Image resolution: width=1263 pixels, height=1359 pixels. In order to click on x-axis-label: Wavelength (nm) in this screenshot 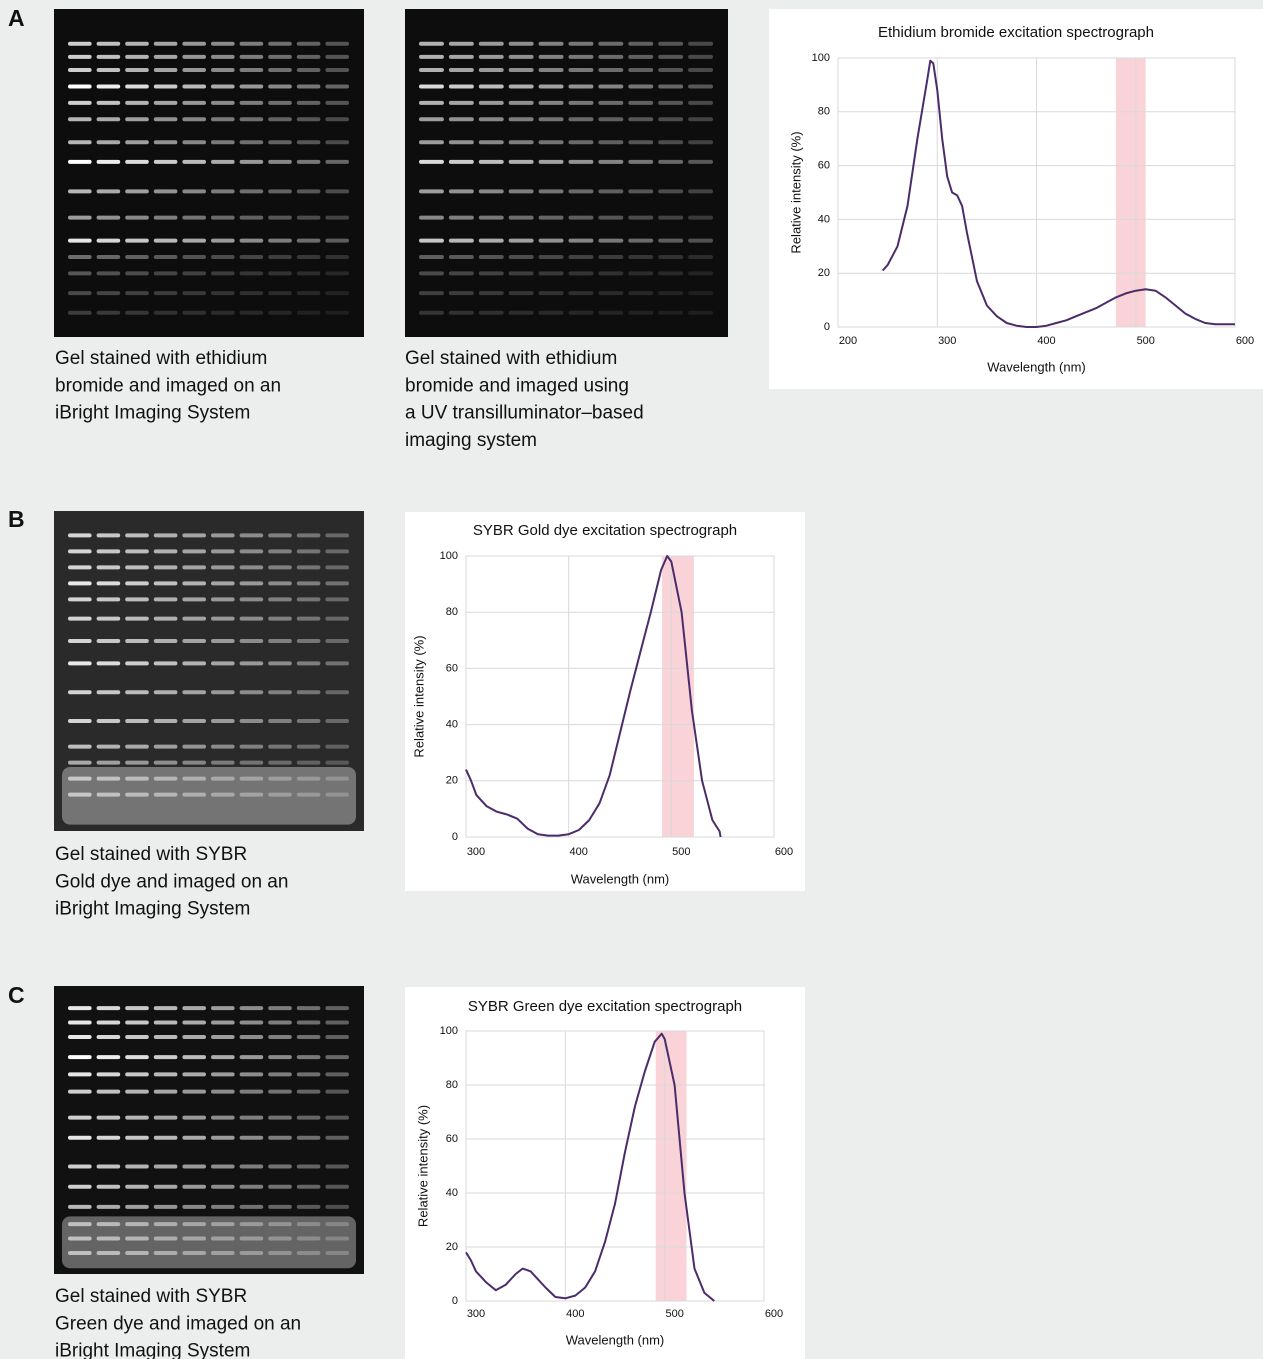, I will do `click(620, 878)`.